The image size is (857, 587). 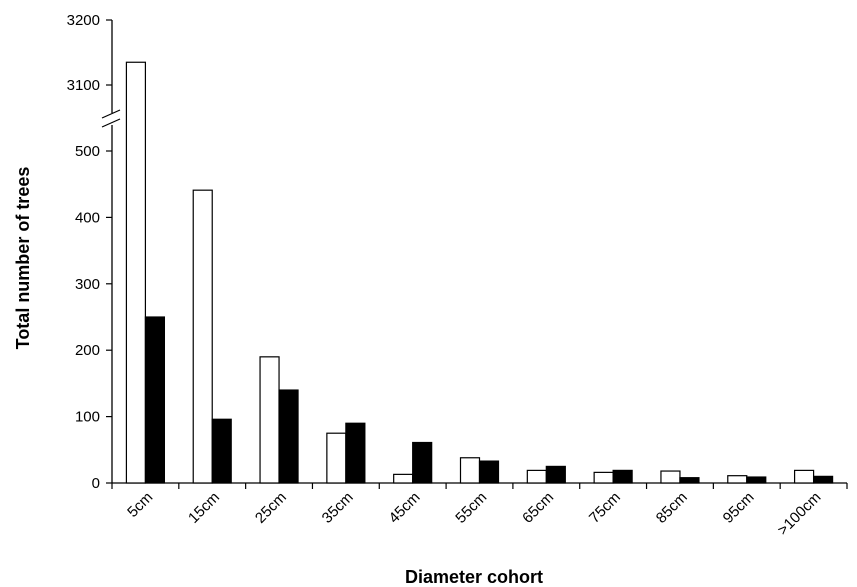 I want to click on x-tick-label: 55cm, so click(x=471, y=508).